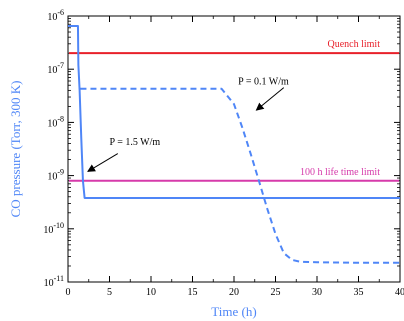 This screenshot has height=321, width=404. Describe the element at coordinates (340, 172) in the screenshot. I see `life-limit-label: 100 h life time limit` at that location.